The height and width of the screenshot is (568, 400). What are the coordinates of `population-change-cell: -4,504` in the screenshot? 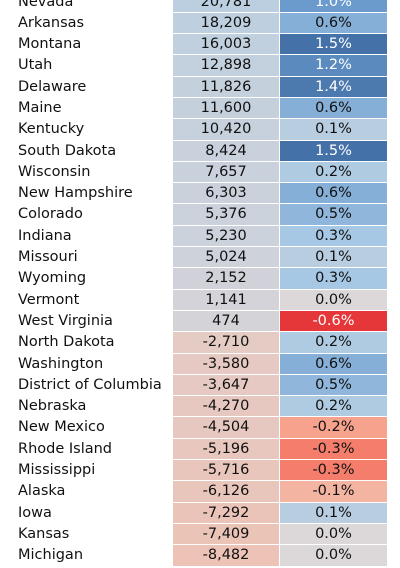 It's located at (226, 428).